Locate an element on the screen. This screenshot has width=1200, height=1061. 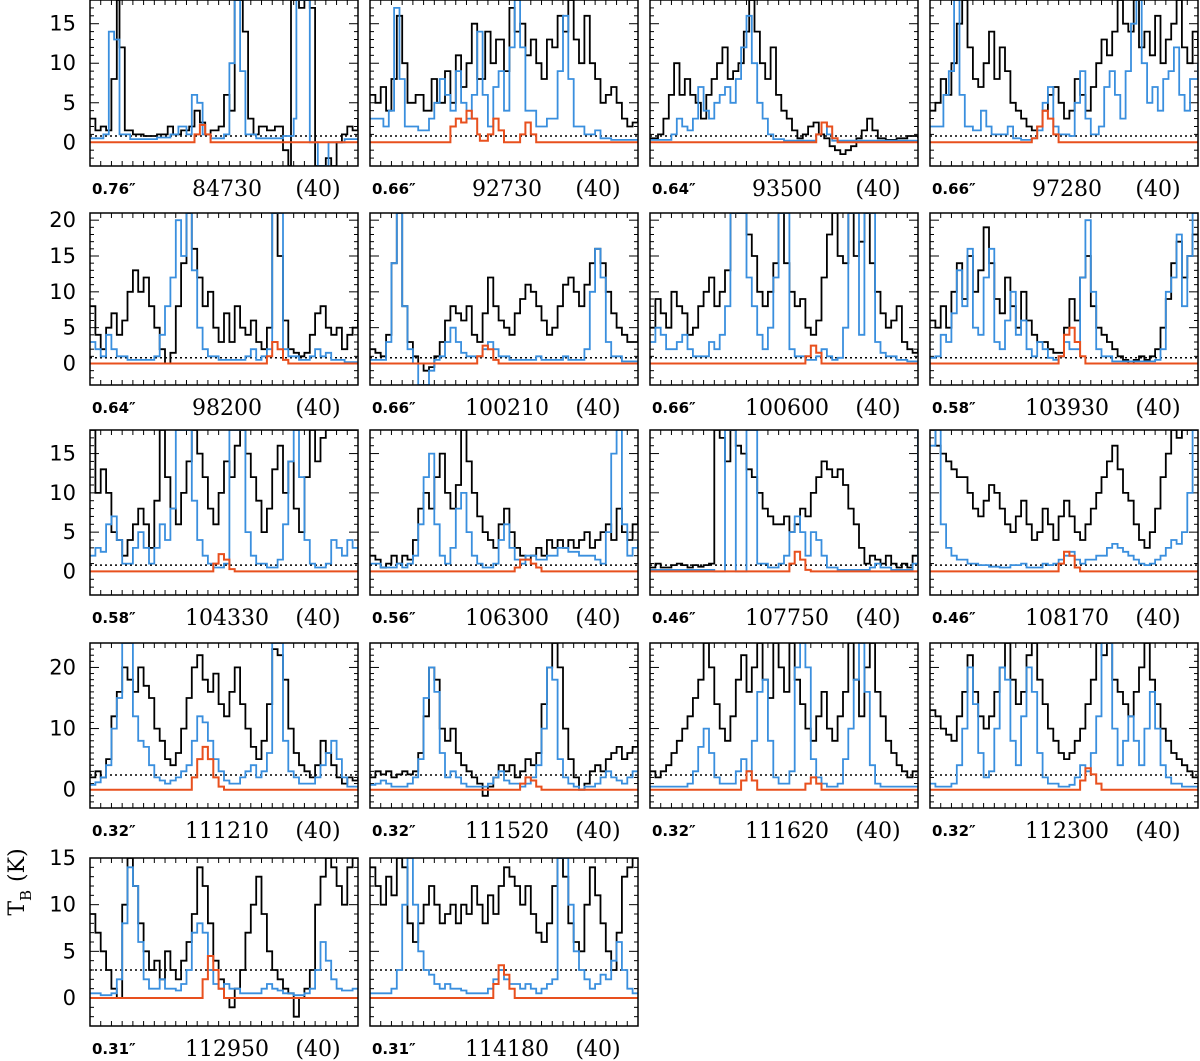
panel-frequency: 100210 is located at coordinates (507, 408).